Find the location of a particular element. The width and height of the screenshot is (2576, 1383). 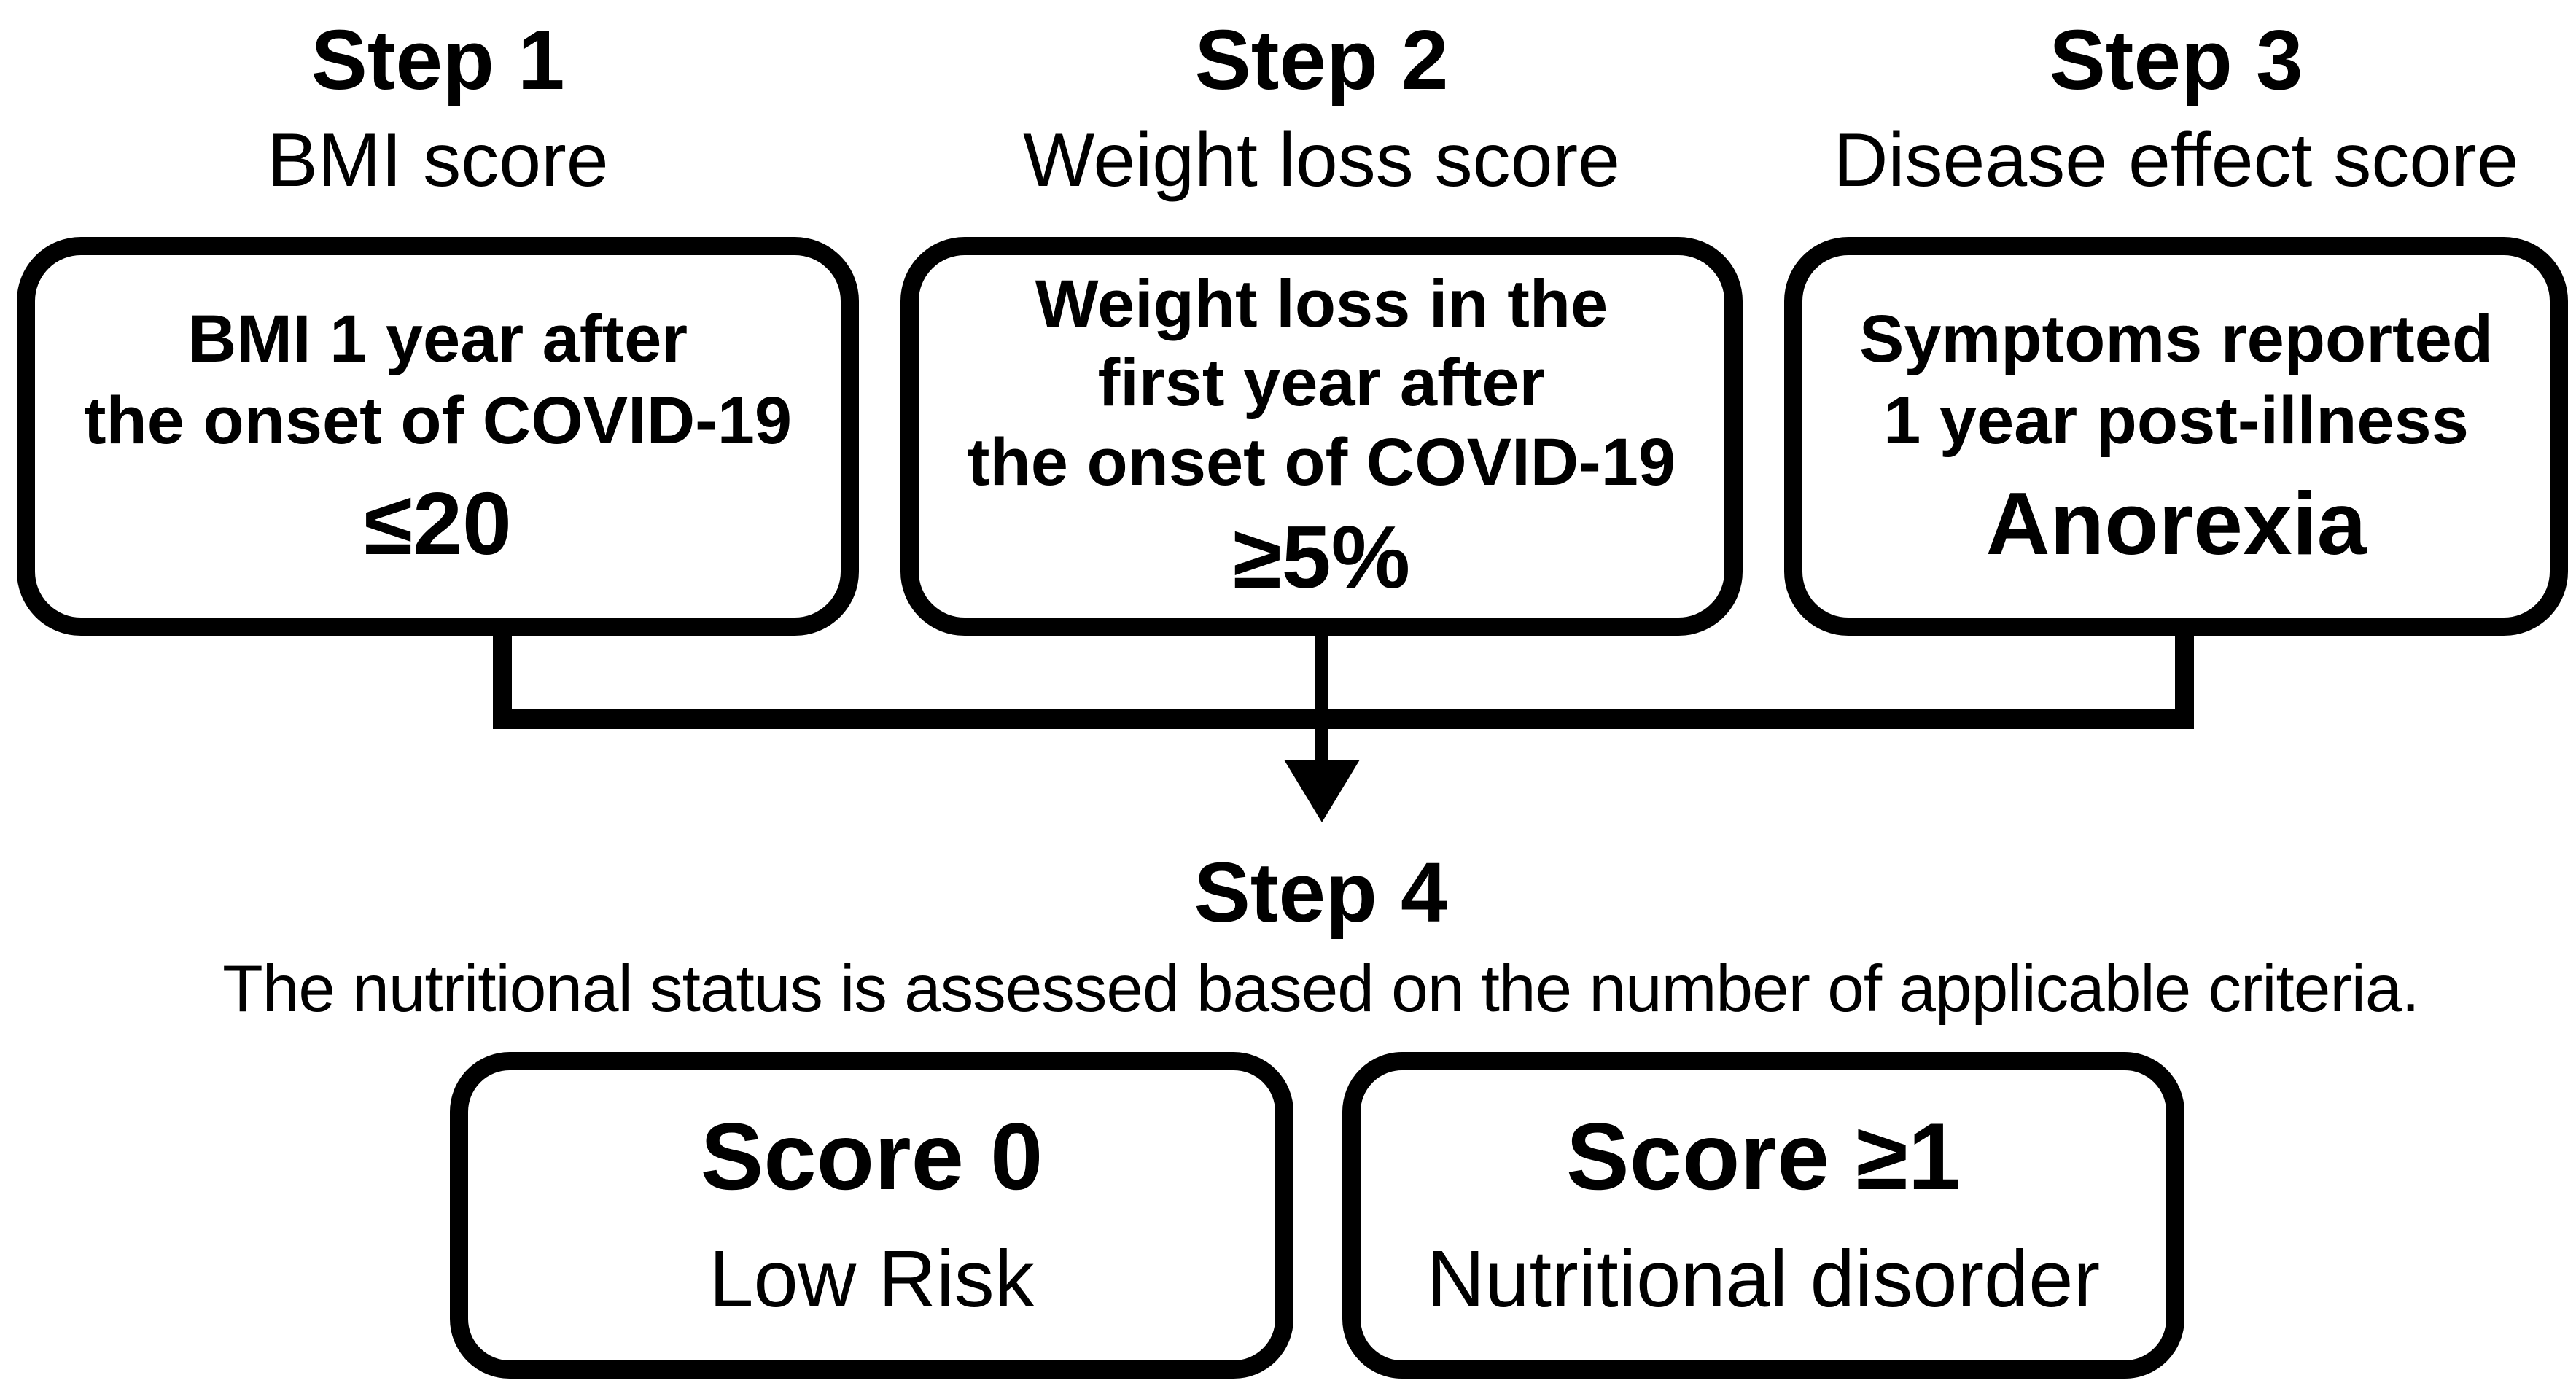

criteria-symptom: Anorexia is located at coordinates (2176, 523).